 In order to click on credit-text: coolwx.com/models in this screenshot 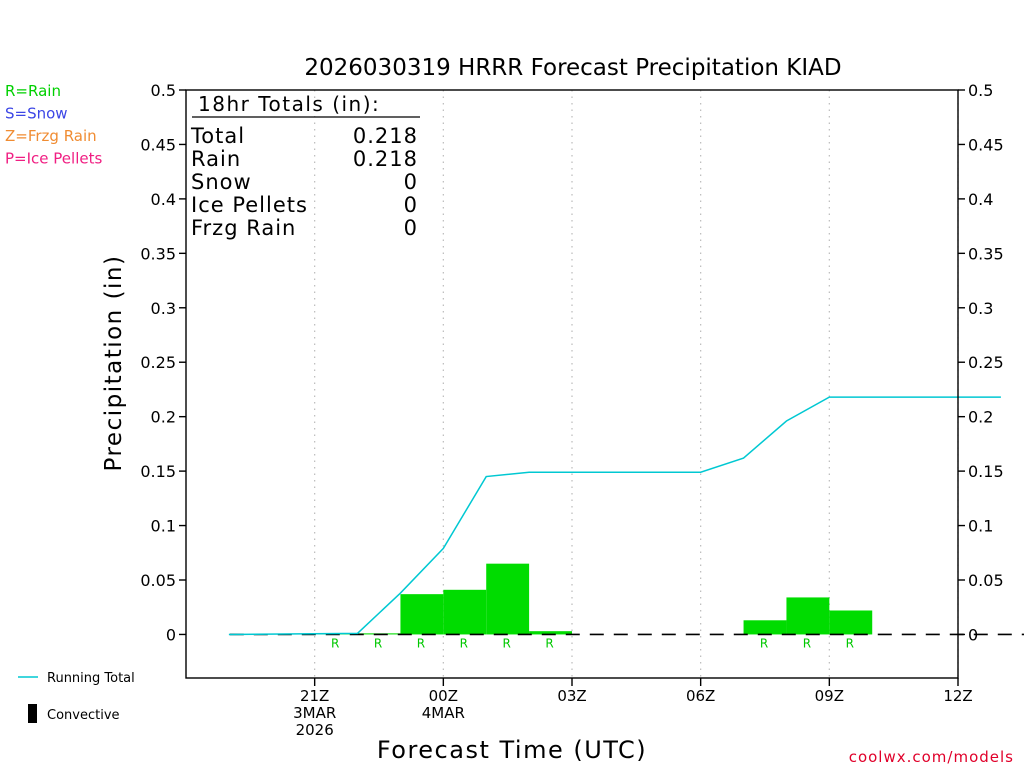, I will do `click(931, 757)`.